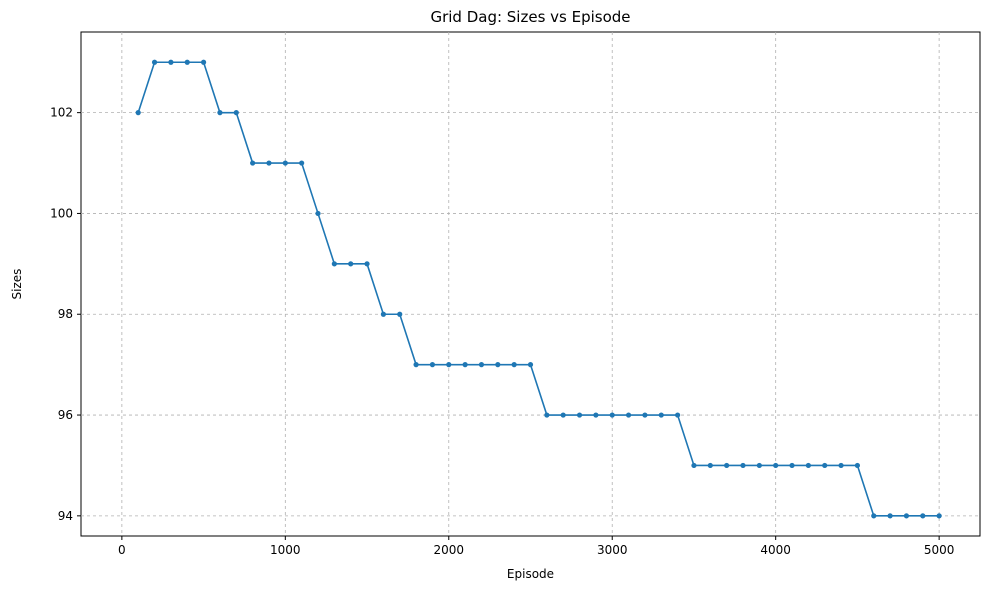  What do you see at coordinates (65, 415) in the screenshot?
I see `y-tick-label: 96` at bounding box center [65, 415].